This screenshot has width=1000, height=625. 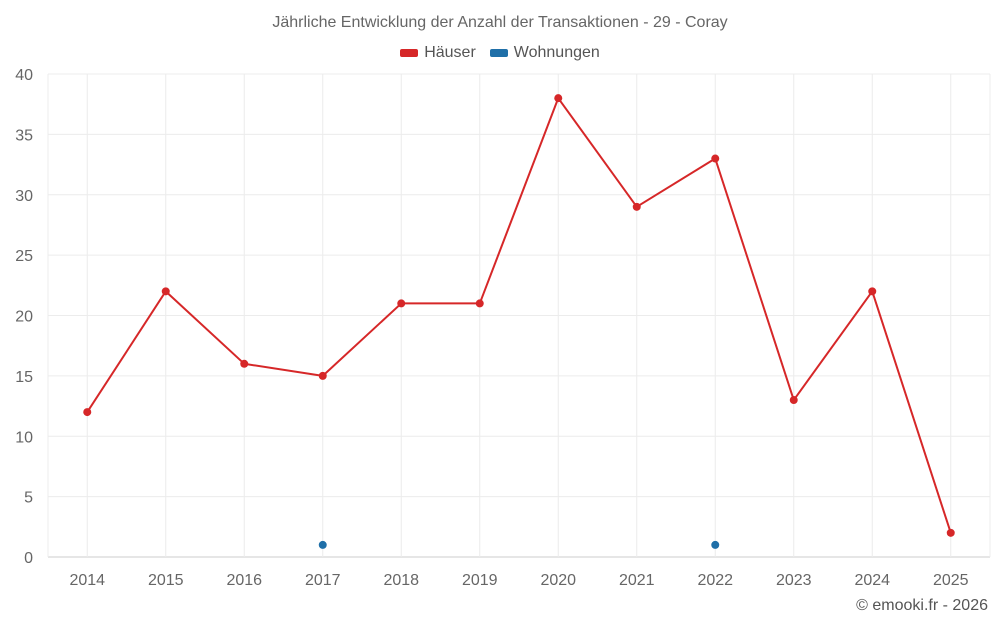 What do you see at coordinates (401, 580) in the screenshot?
I see `x-tick-label: 2018` at bounding box center [401, 580].